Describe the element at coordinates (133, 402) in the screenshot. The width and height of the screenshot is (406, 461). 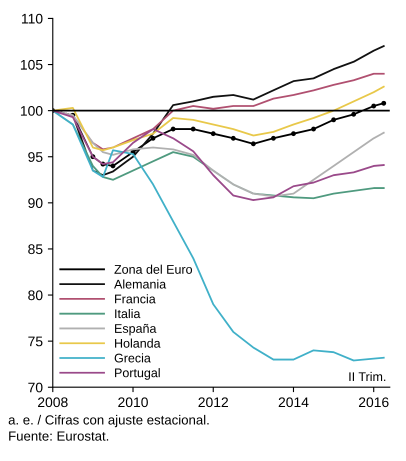
I see `x-tick-label: 2010` at that location.